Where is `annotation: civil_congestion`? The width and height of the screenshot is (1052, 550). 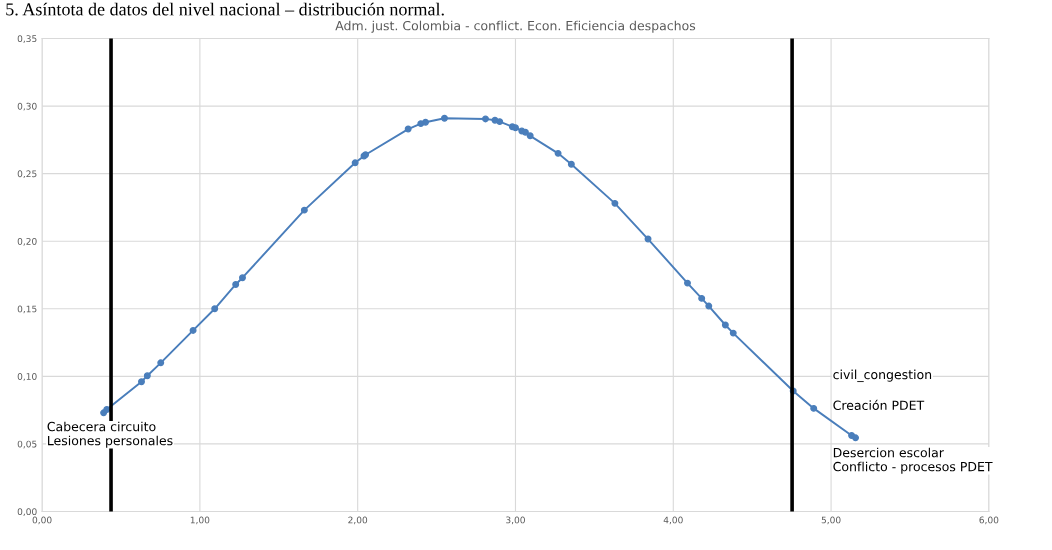
annotation: civil_congestion is located at coordinates (882, 376).